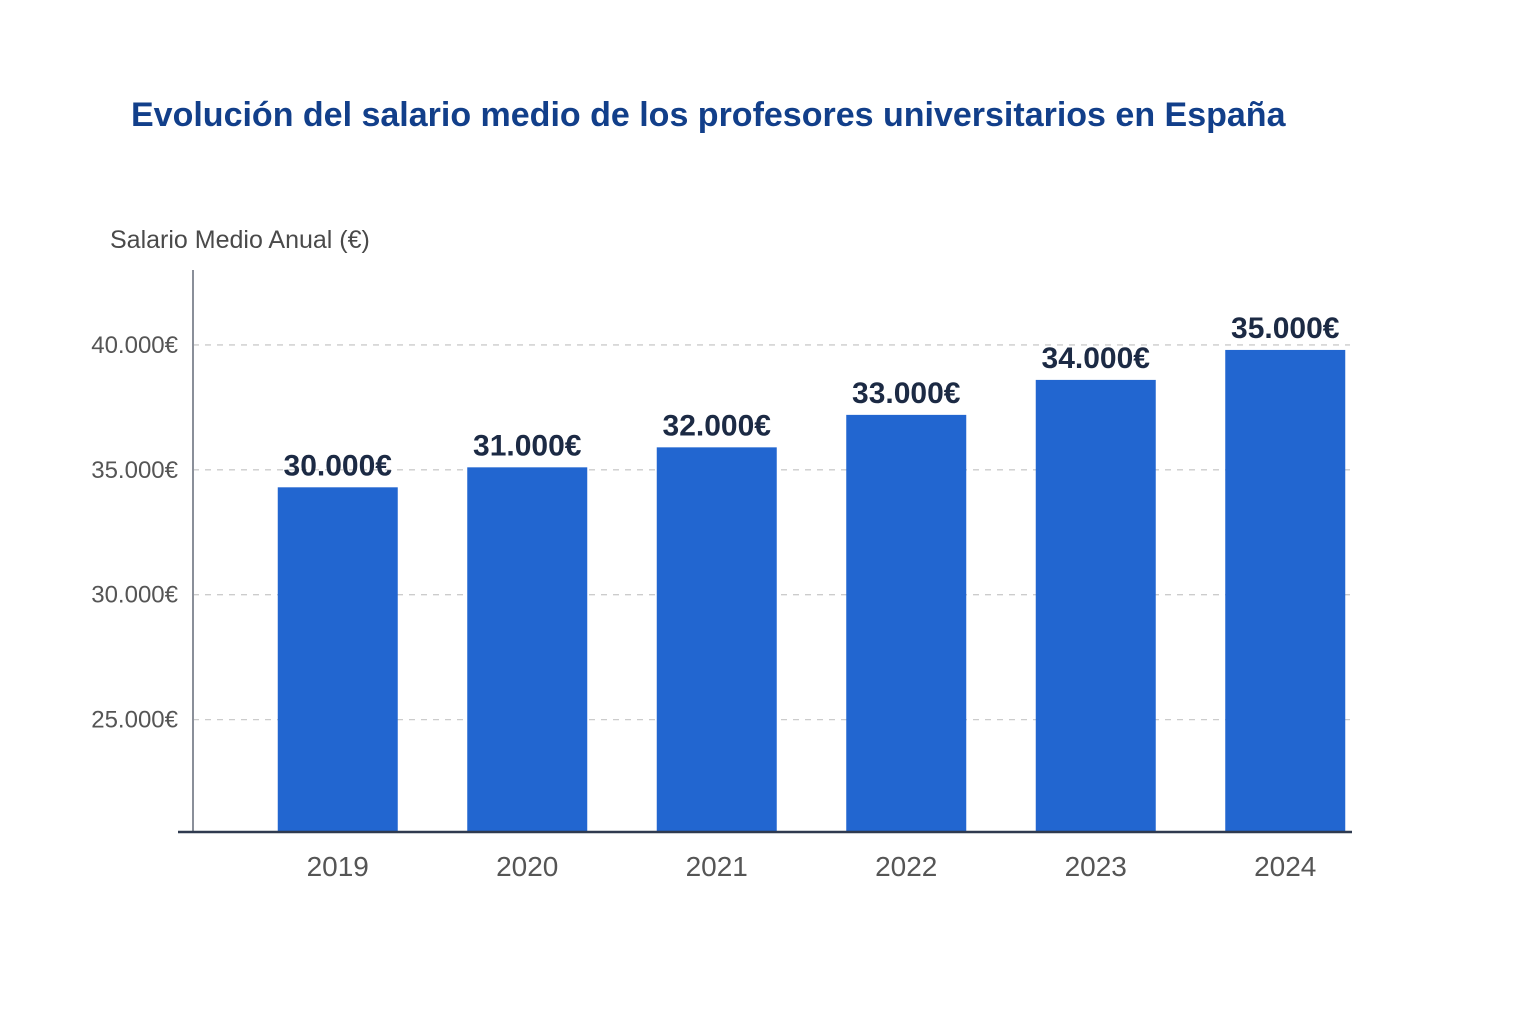 The width and height of the screenshot is (1536, 1024). Describe the element at coordinates (527, 445) in the screenshot. I see `bar-value-label: 31.000€` at that location.